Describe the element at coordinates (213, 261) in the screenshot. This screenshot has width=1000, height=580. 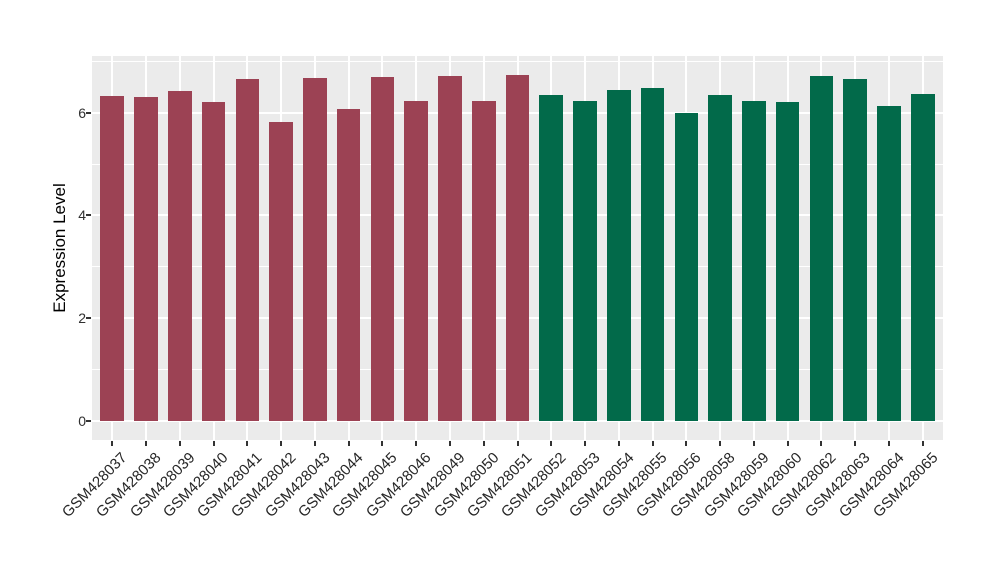
I see `bar-GSM428040` at that location.